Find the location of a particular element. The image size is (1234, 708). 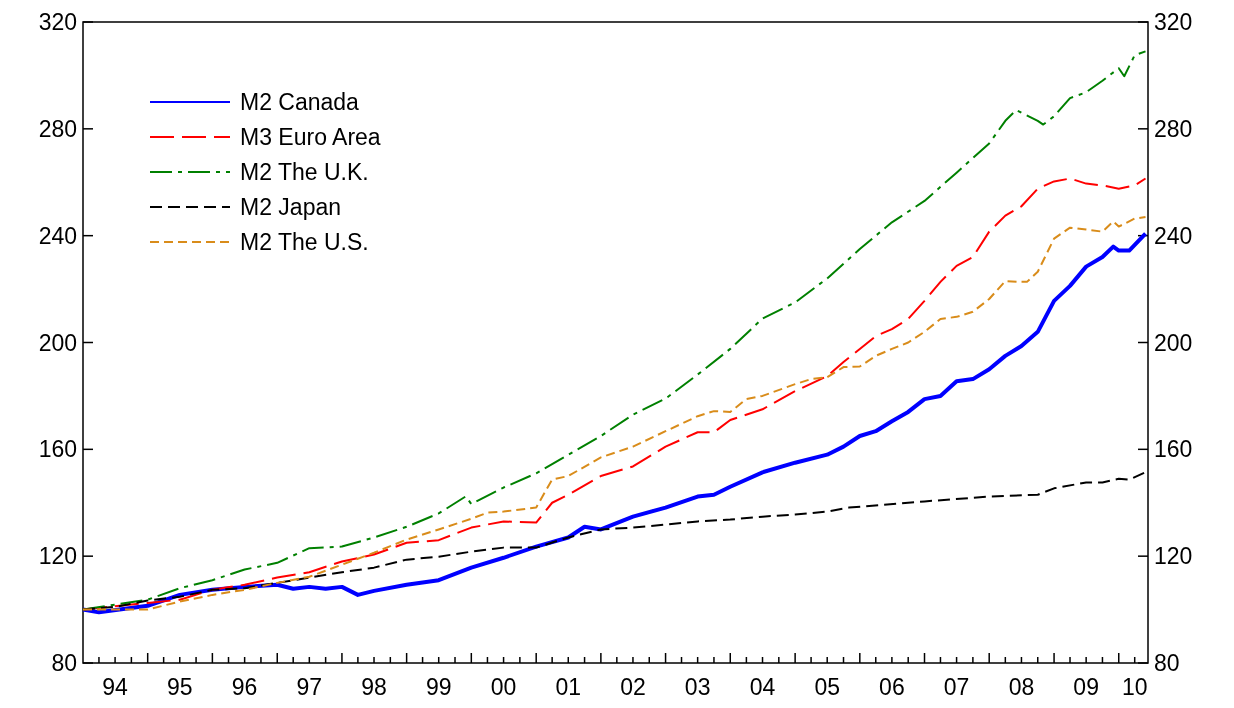

x-tick-label: 02 is located at coordinates (633, 687).